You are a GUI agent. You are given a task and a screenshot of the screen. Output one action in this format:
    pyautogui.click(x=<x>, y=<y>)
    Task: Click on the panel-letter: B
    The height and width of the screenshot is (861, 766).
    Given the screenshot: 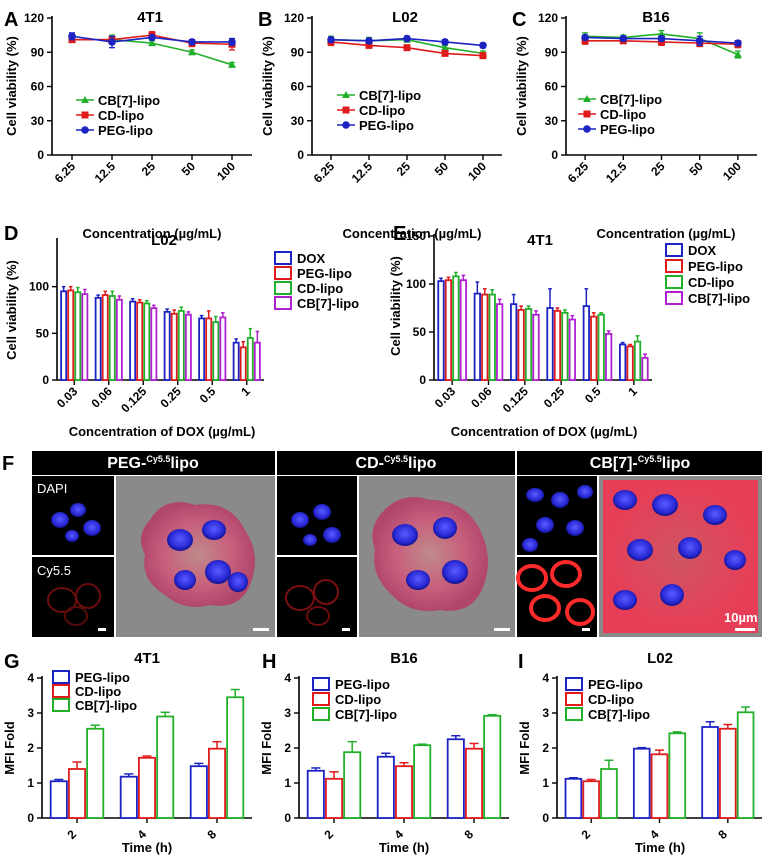 What is the action you would take?
    pyautogui.click(x=265, y=20)
    